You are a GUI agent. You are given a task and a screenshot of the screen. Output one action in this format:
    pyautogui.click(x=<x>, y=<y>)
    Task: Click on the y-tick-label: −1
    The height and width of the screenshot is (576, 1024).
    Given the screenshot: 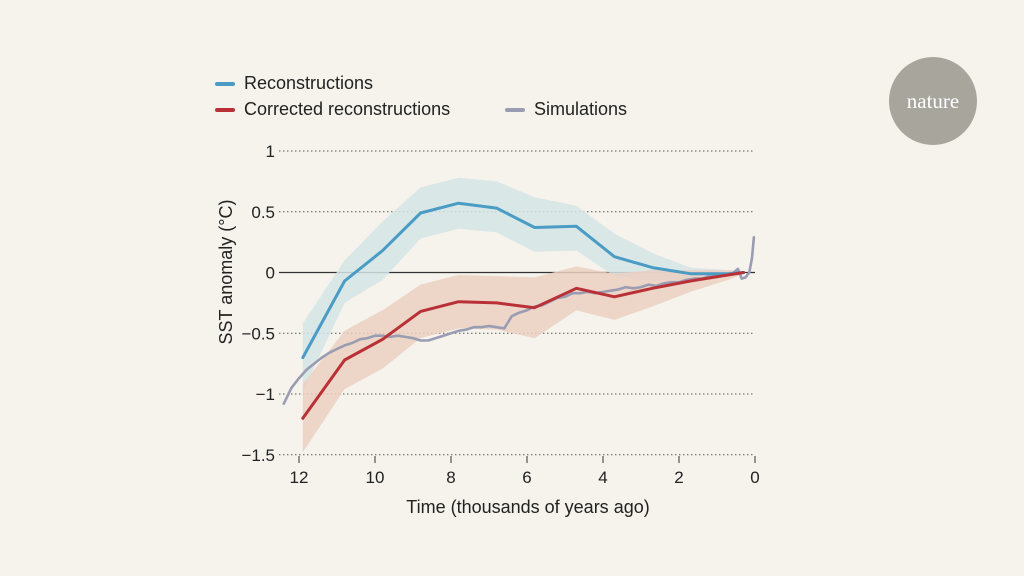 What is the action you would take?
    pyautogui.click(x=265, y=394)
    